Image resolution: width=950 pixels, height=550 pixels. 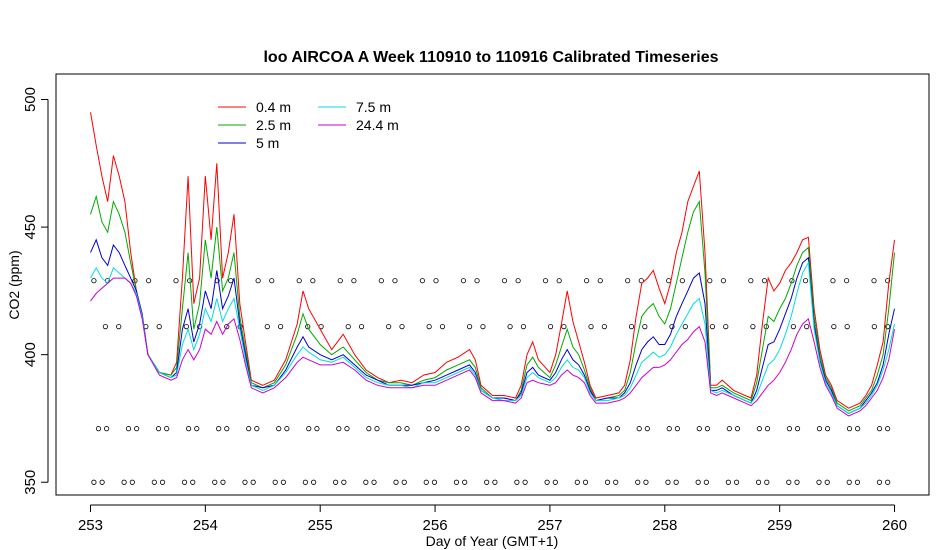 I want to click on x-tick-label: 258, so click(x=664, y=525).